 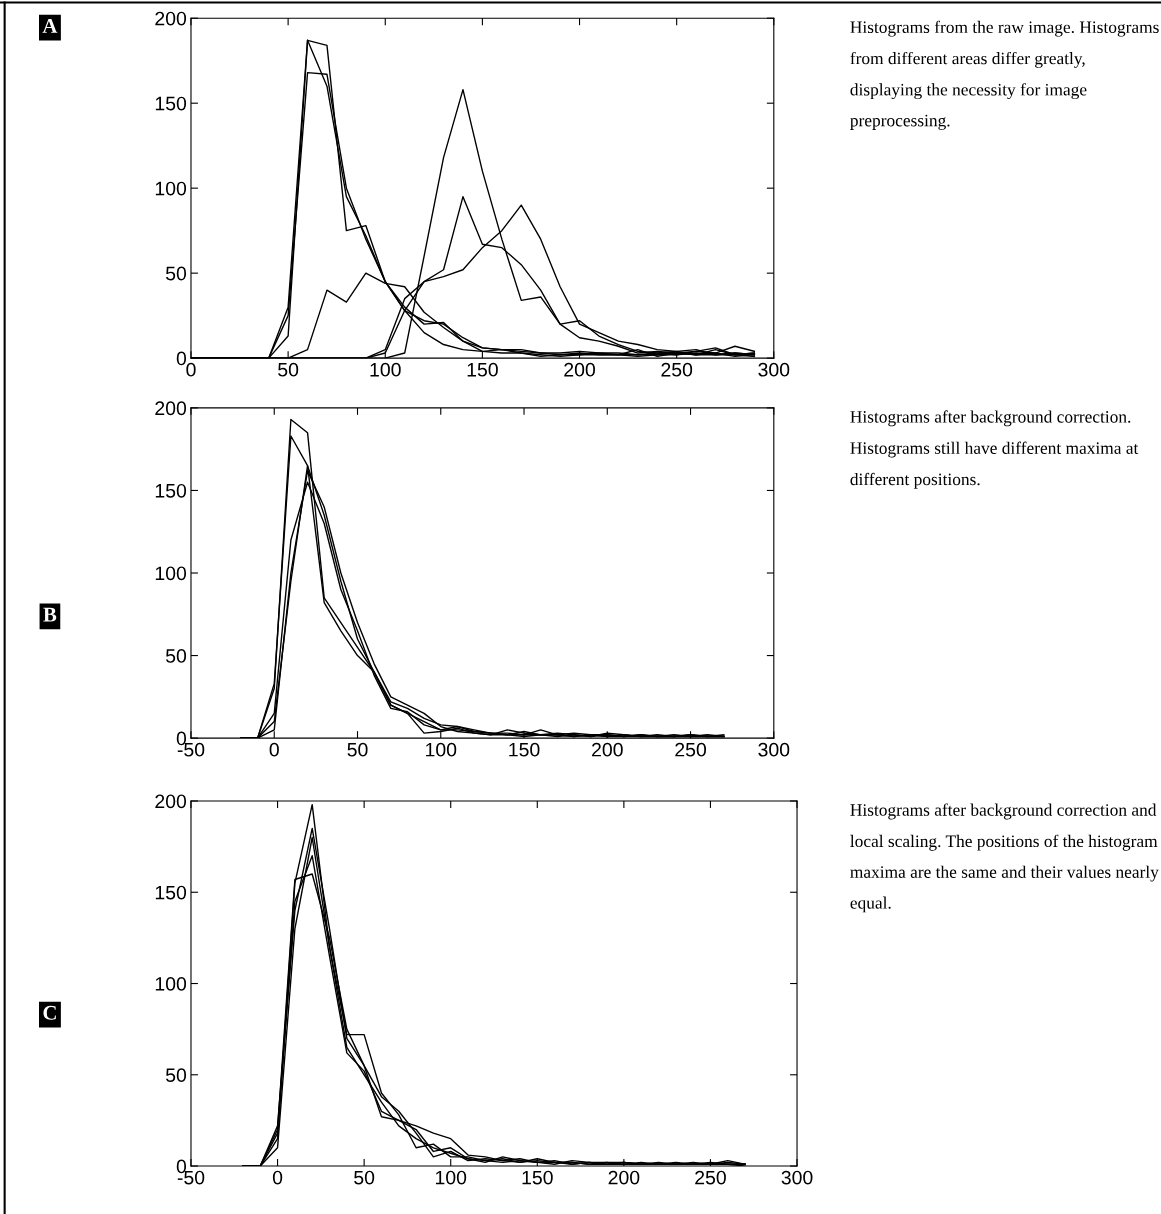 What do you see at coordinates (1004, 75) in the screenshot?
I see `text: Histograms from the raw image. Histograms from different areas differ greatly, displaying the necessity for image preprocessing.` at bounding box center [1004, 75].